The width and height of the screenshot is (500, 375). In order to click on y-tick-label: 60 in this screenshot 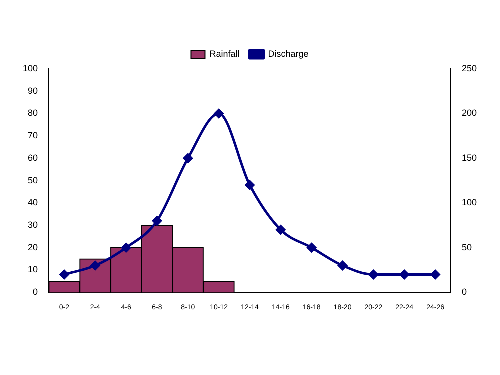, I will do `click(33, 157)`.